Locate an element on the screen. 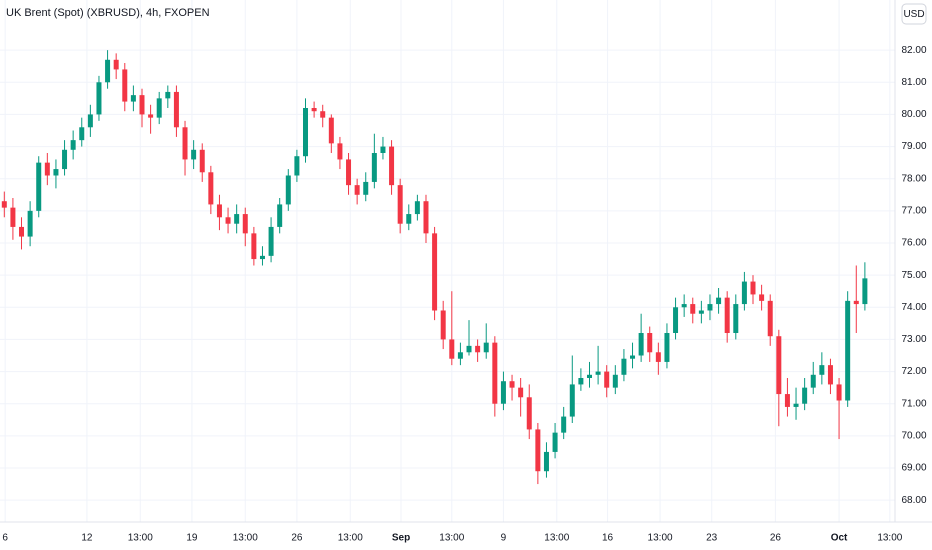 This screenshot has width=932, height=550. x-tick-label: Oct is located at coordinates (839, 538).